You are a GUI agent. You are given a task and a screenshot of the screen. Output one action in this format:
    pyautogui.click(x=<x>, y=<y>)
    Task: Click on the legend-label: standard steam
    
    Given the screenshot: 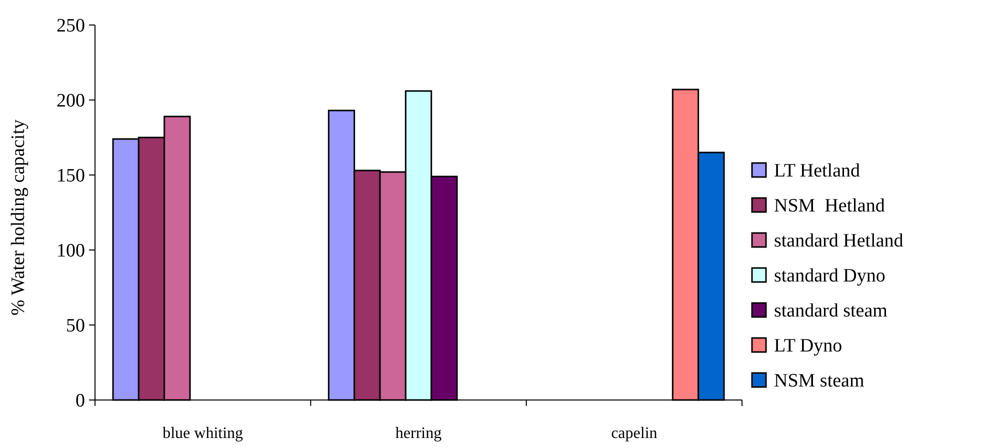 What is the action you would take?
    pyautogui.click(x=831, y=311)
    